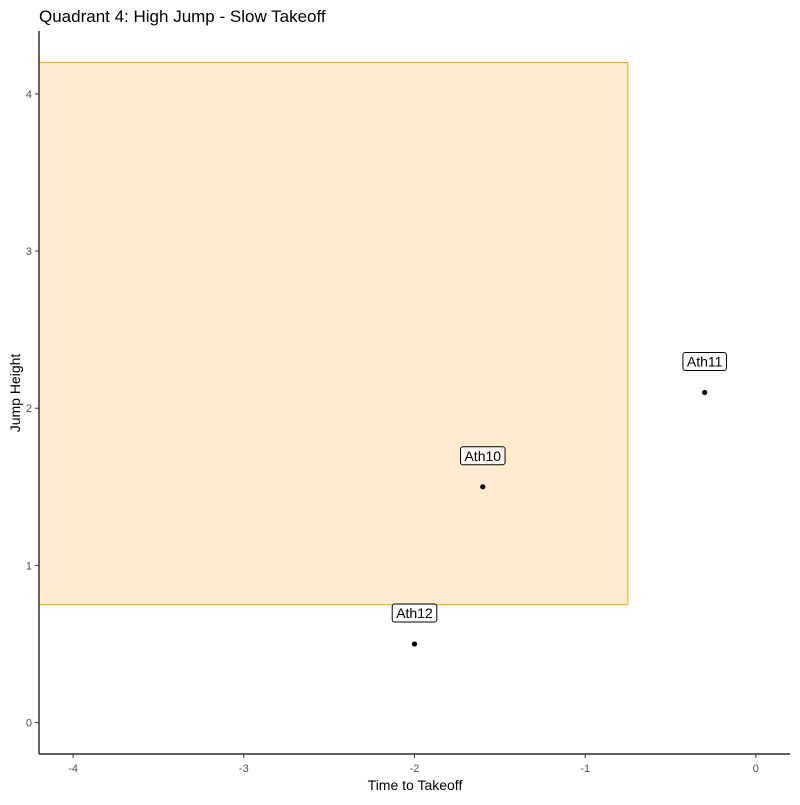 Image resolution: width=800 pixels, height=805 pixels. I want to click on y-tick-label: 2, so click(29, 409).